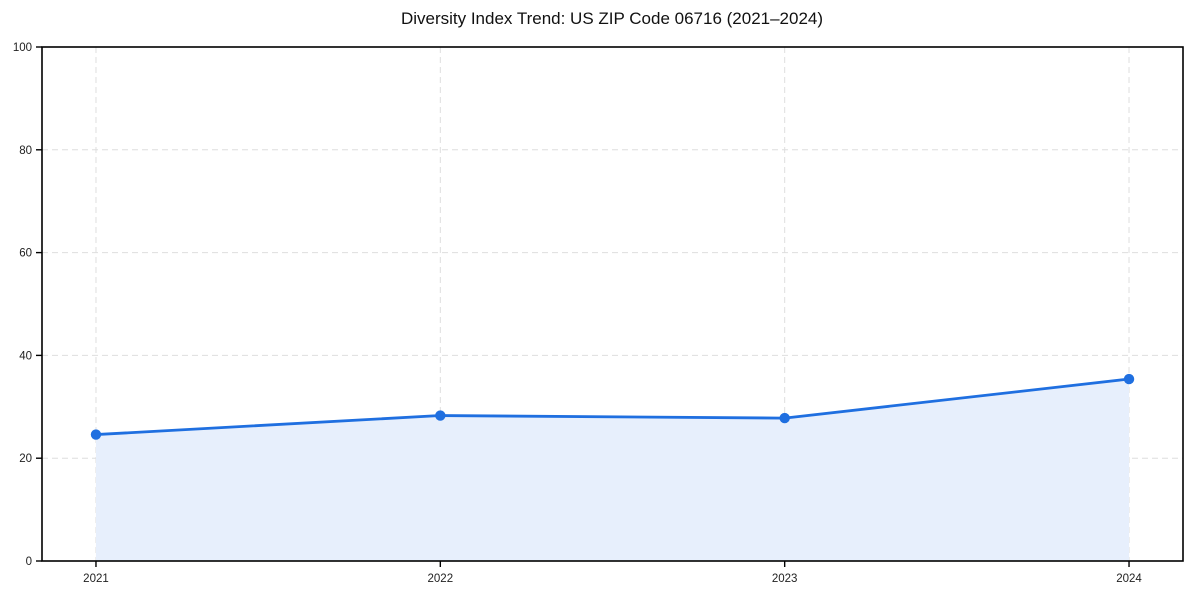  Describe the element at coordinates (25, 459) in the screenshot. I see `y-tick-label: 20` at that location.